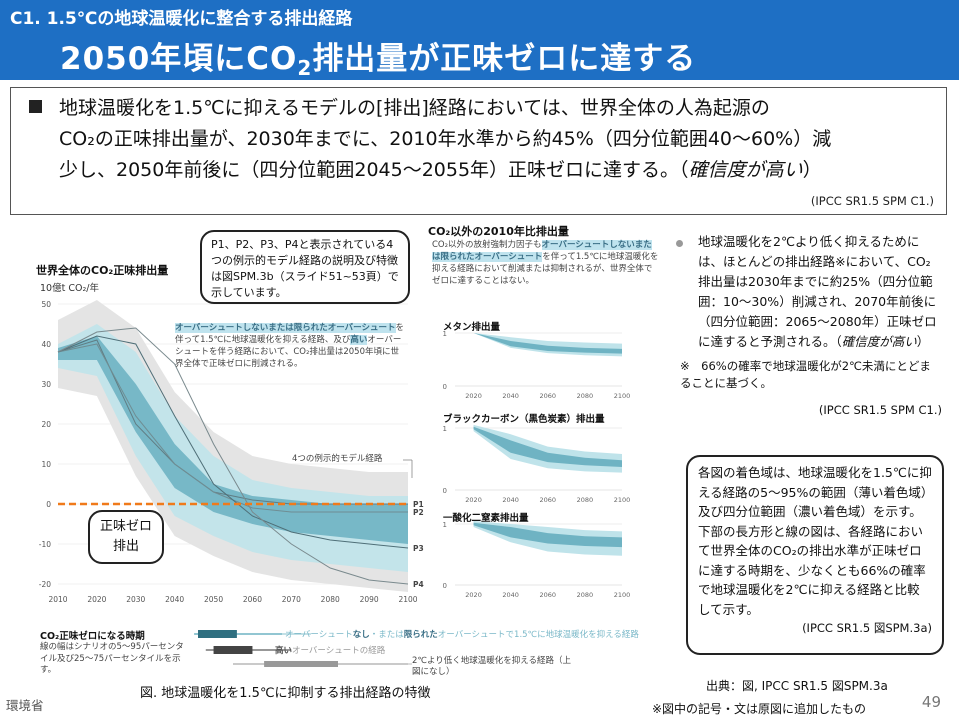  I want to click on y-tick-label: -10, so click(45, 544).